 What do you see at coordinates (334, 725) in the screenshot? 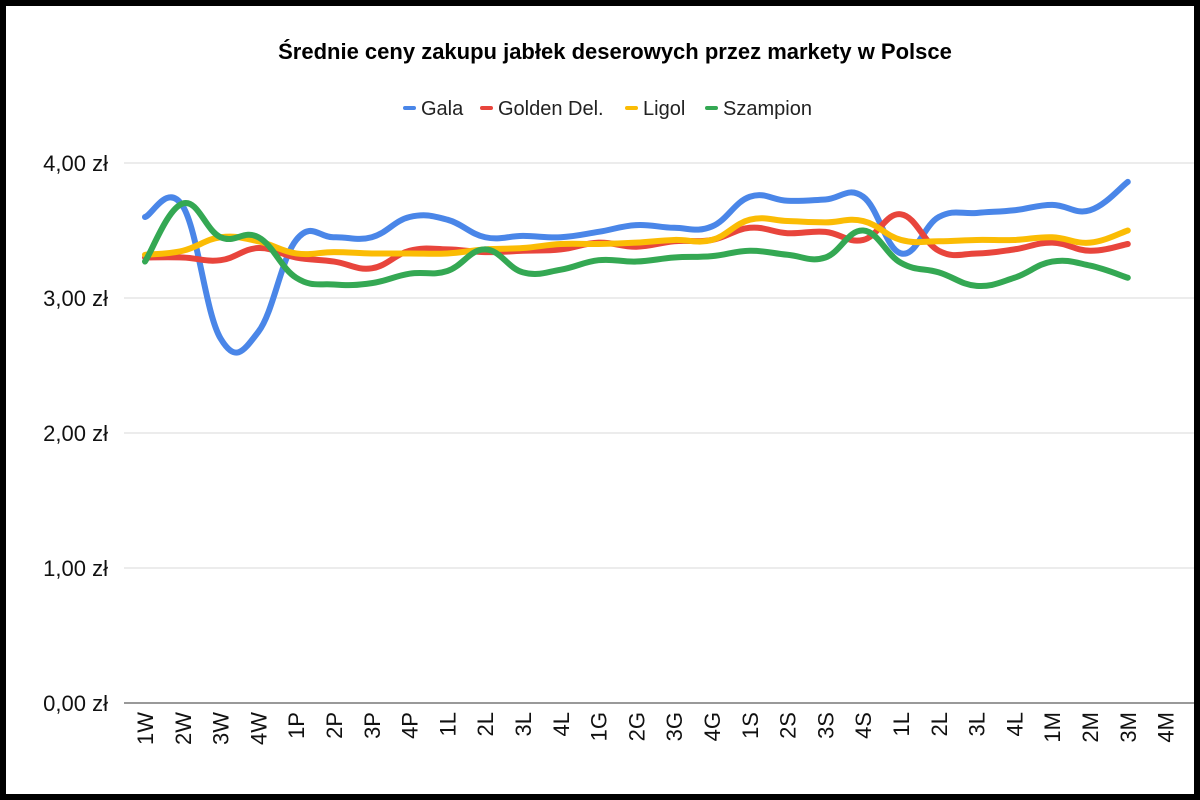
I see `x-tick-label: 2P` at bounding box center [334, 725].